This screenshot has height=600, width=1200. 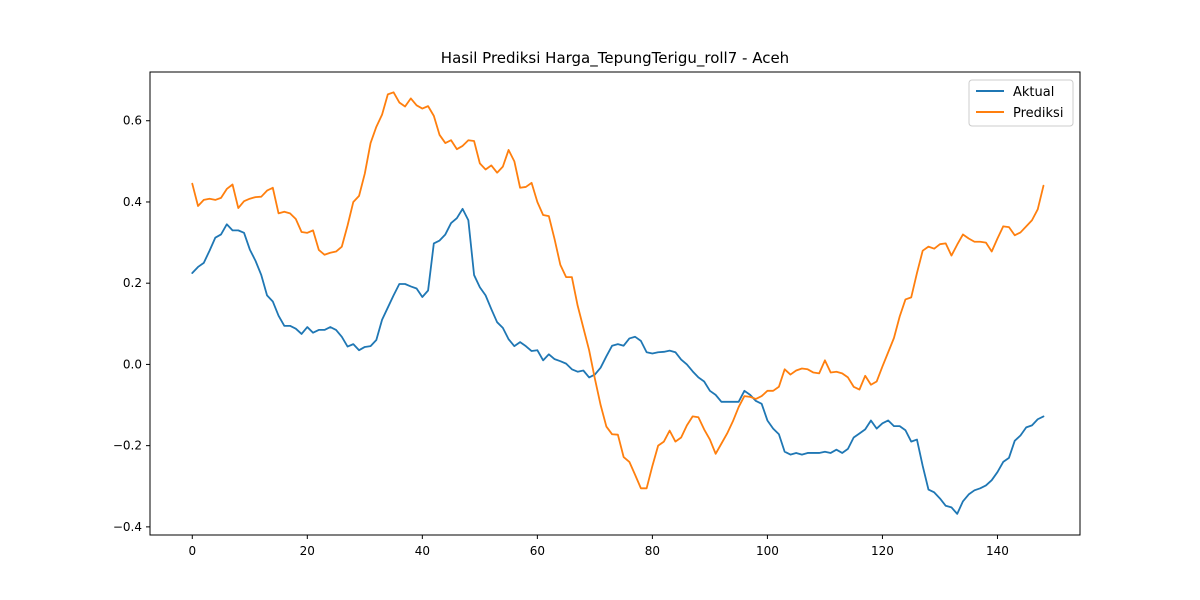 I want to click on legend: Aktual Prediksi, so click(x=1021, y=103).